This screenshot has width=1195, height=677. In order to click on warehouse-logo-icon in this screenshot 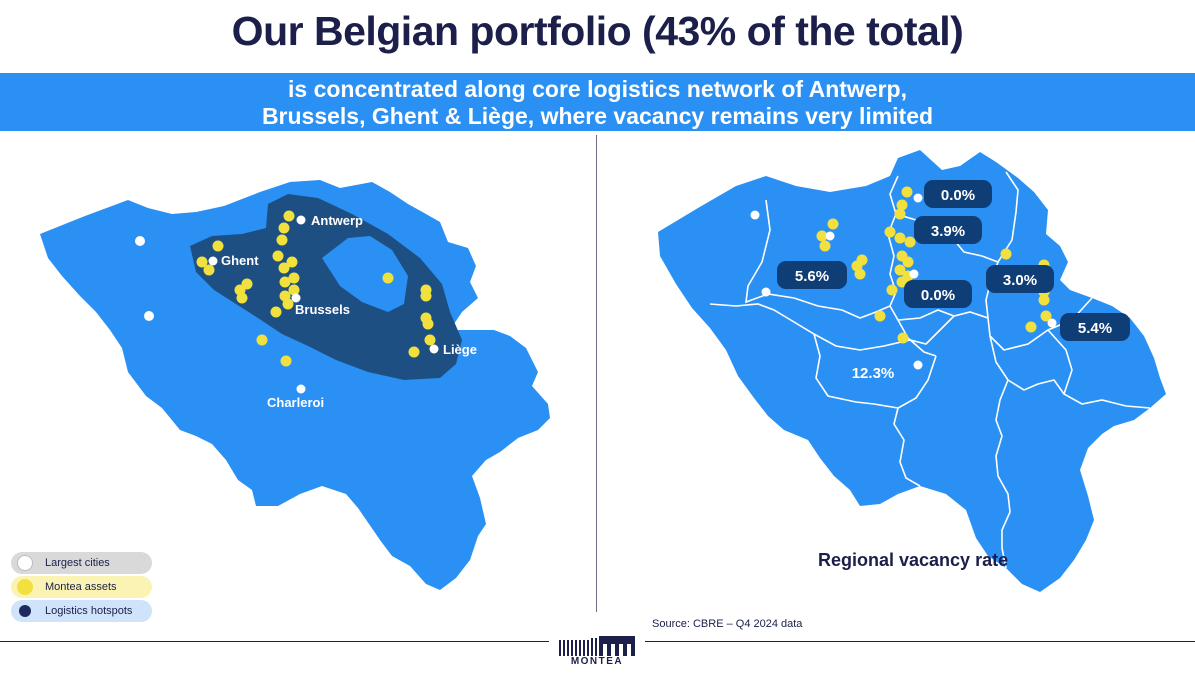, I will do `click(597, 646)`.